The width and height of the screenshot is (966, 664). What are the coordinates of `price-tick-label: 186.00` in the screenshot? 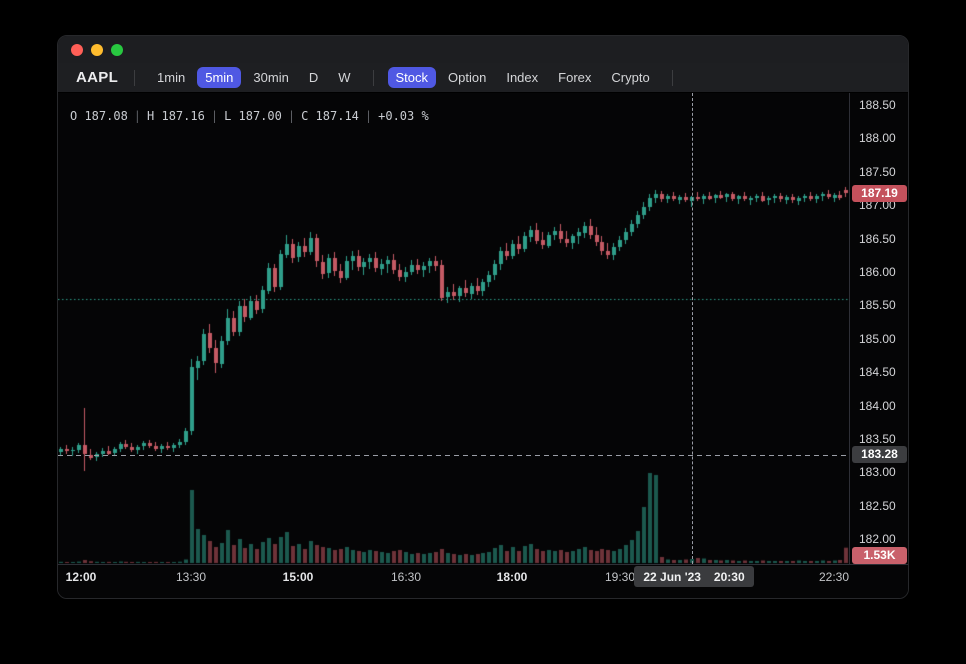 It's located at (877, 272).